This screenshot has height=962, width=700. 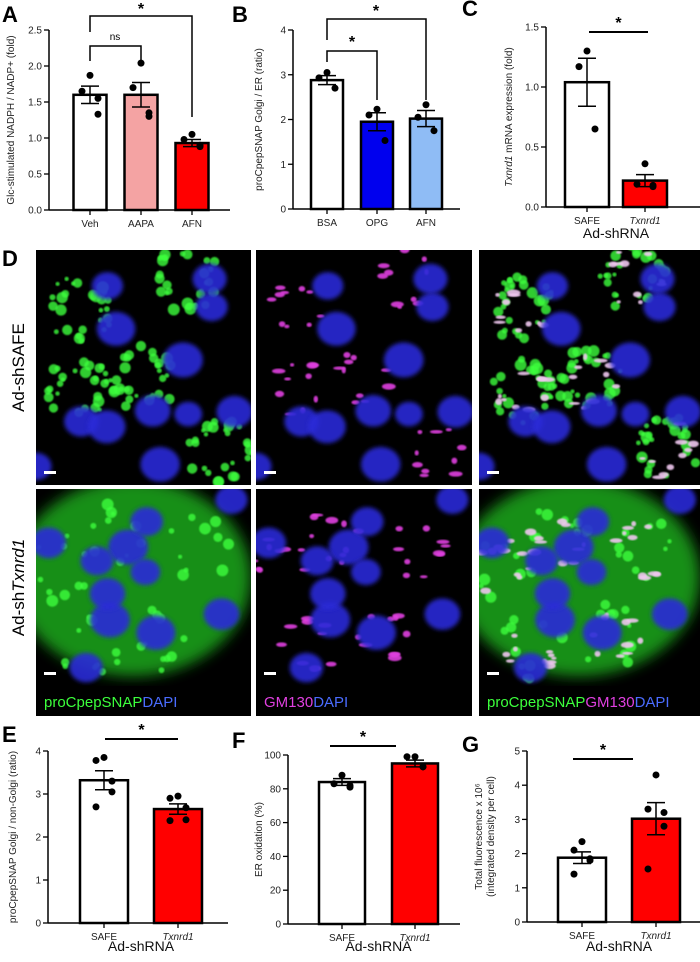 What do you see at coordinates (470, 10) in the screenshot?
I see `panel-letter: C` at bounding box center [470, 10].